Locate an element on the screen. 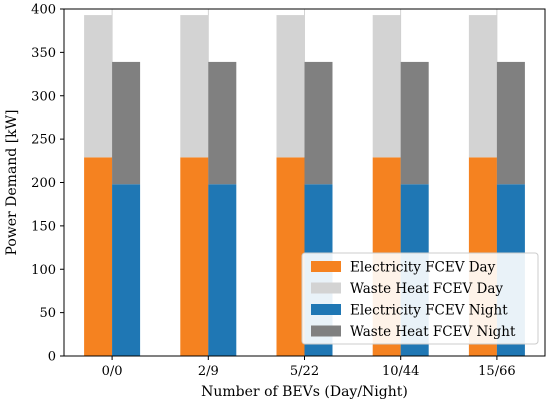  y-tick-label: 350 is located at coordinates (43, 53).